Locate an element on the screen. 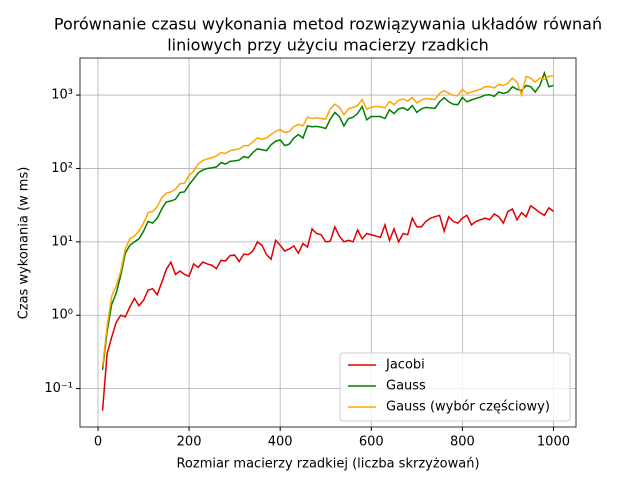 This screenshot has height=480, width=640. y-tick-label: 10⁻¹ is located at coordinates (58, 388).